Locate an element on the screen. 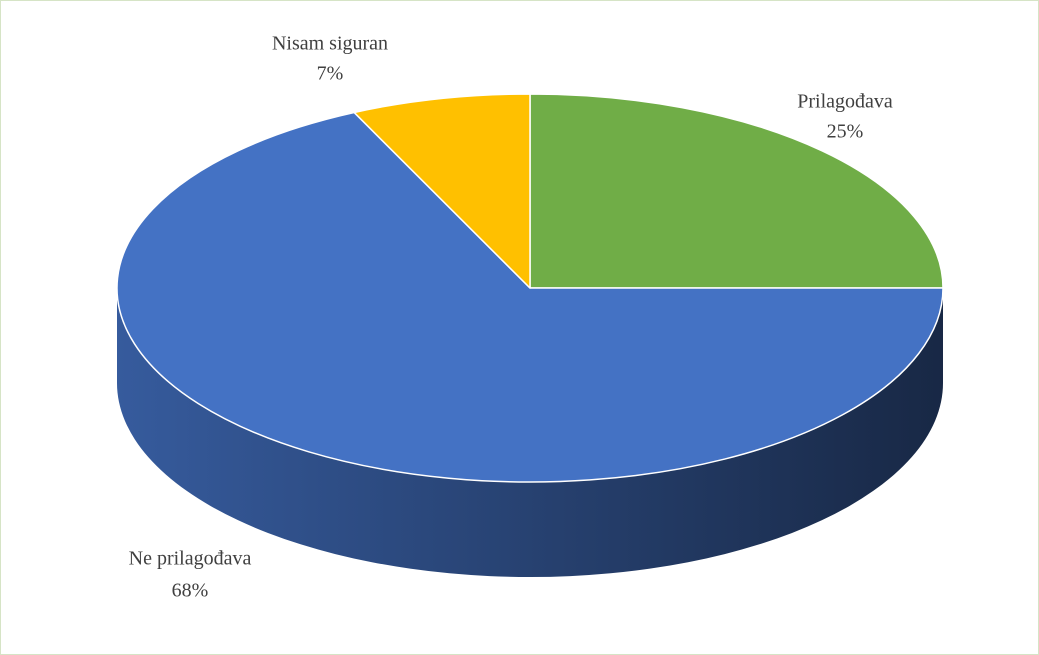 The height and width of the screenshot is (655, 1039). category-label: Nisam siguran is located at coordinates (330, 44).